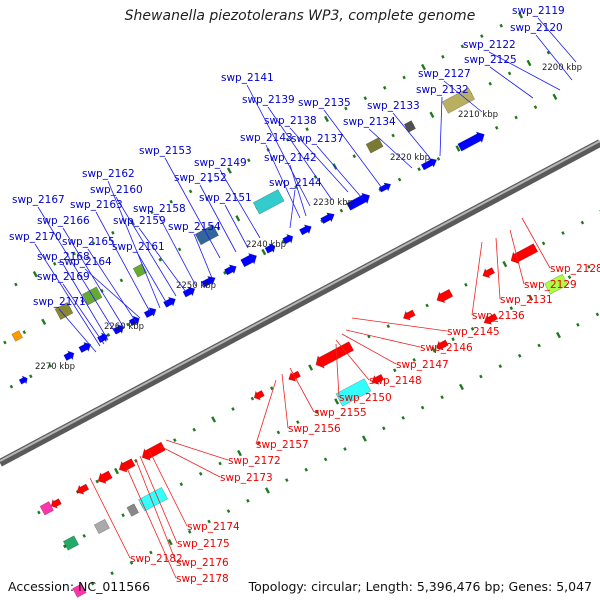  Describe the element at coordinates (108, 174) in the screenshot. I see `forward-gene-label: swp_2162` at that location.